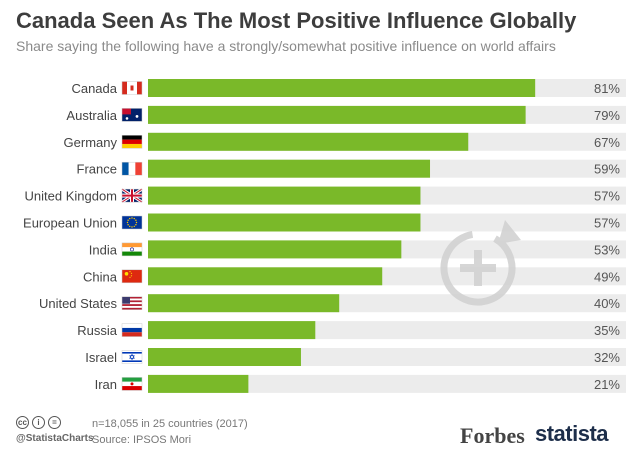 The height and width of the screenshot is (456, 640). What do you see at coordinates (308, 141) in the screenshot?
I see `bar-germany` at bounding box center [308, 141].